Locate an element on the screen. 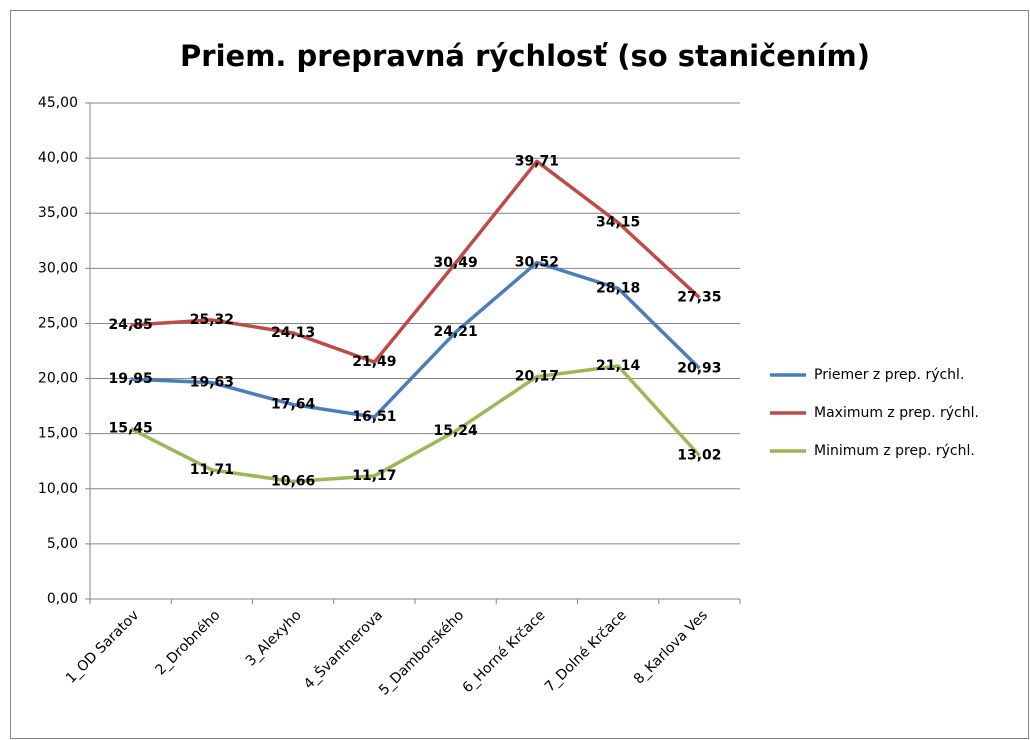  data-label: 28,18 is located at coordinates (618, 288).